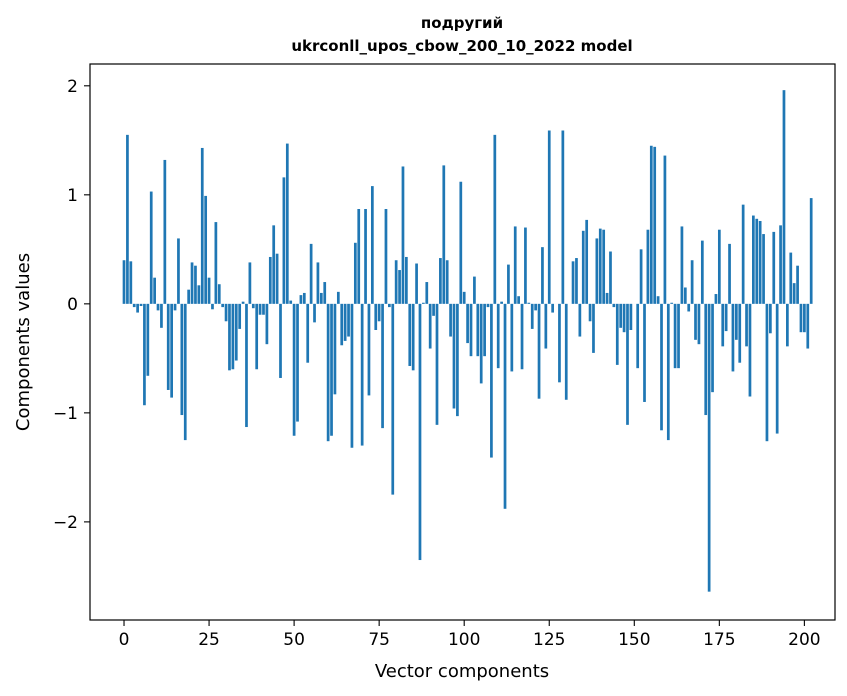 This screenshot has width=847, height=696. Describe the element at coordinates (461, 46) in the screenshot. I see `chart-title-line2: ukrconll_upos_cbow_200_10_2022 model` at that location.